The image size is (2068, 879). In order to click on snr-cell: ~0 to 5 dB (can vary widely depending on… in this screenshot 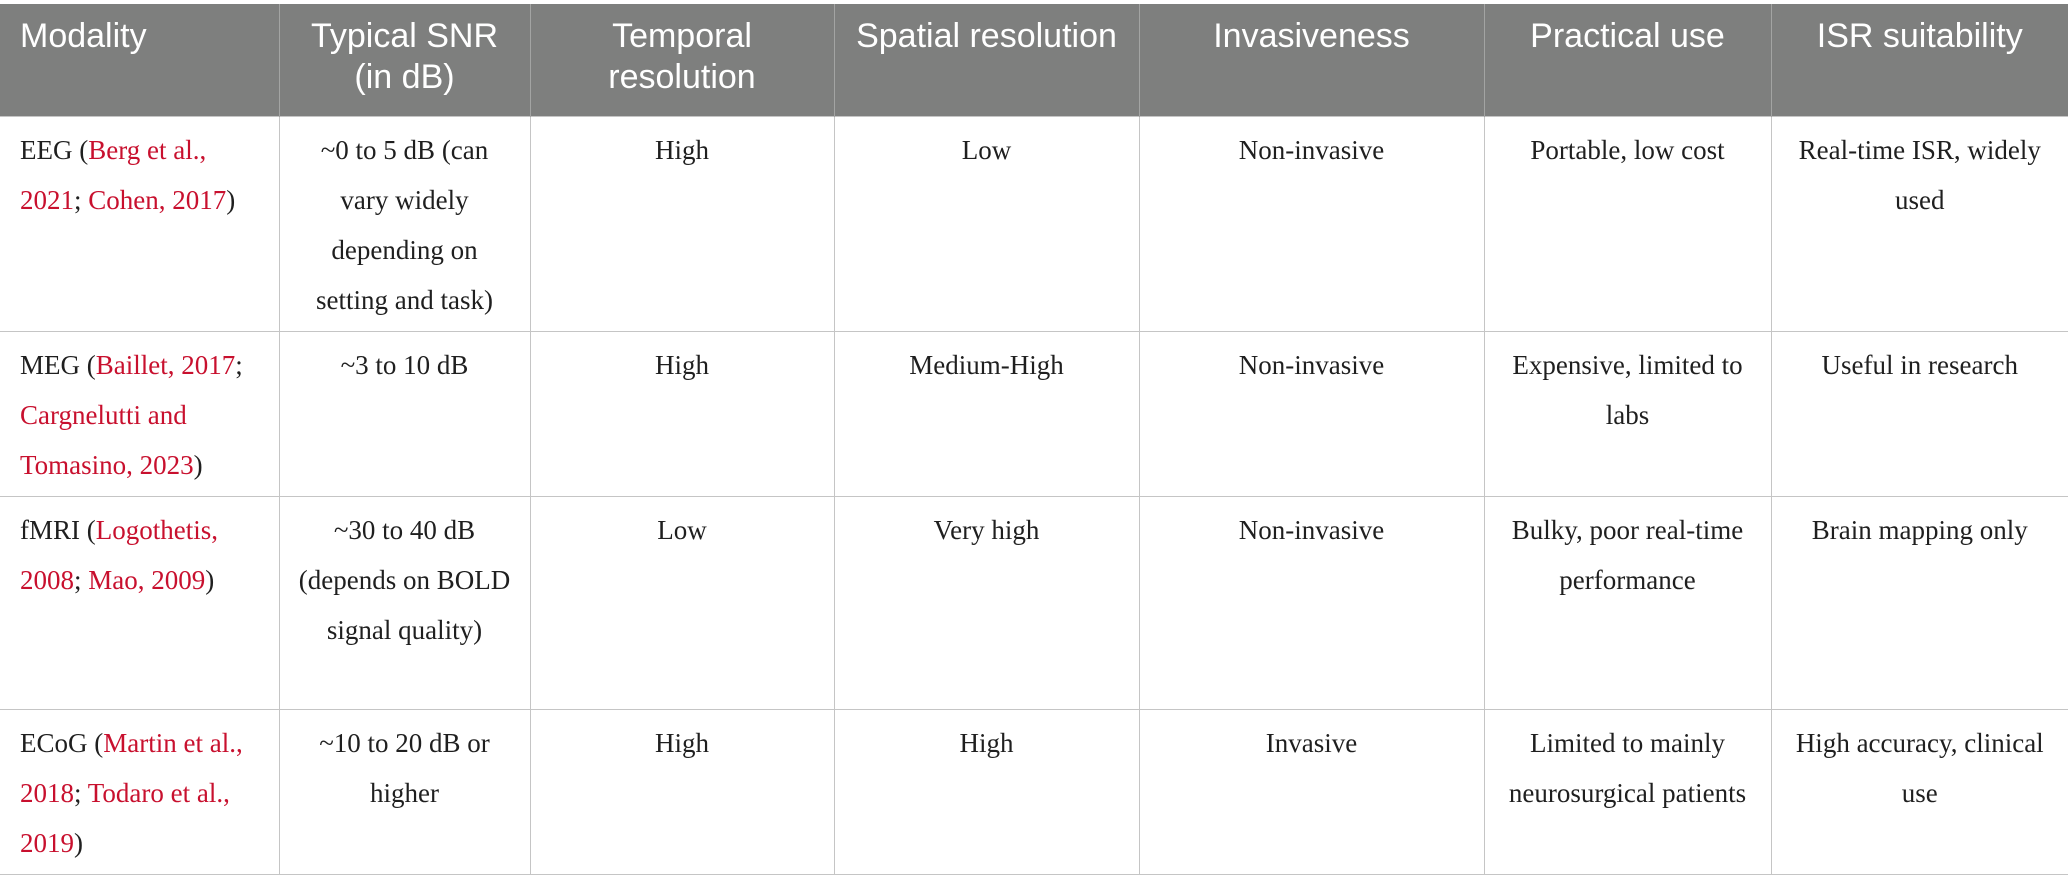, I will do `click(404, 224)`.